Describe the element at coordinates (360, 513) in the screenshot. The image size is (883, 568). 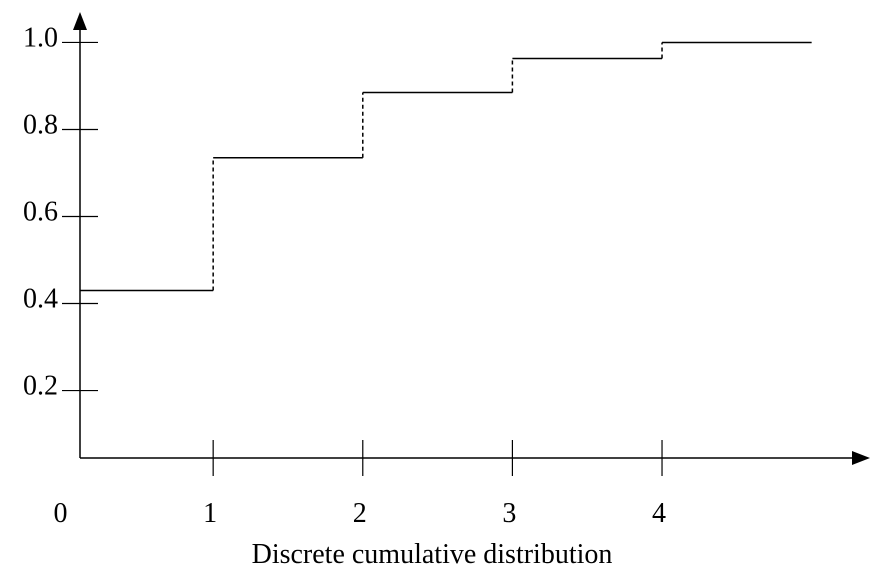
I see `x-tick-label: 2` at that location.